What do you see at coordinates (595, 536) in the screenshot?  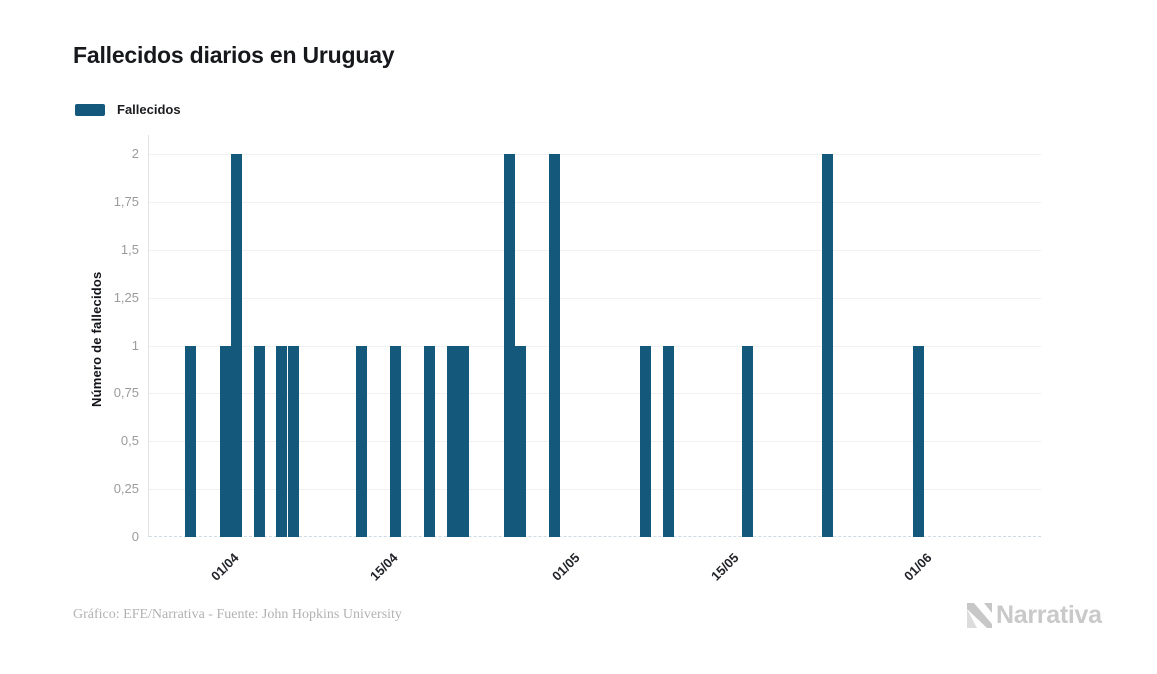 I see `x-axis-baseline` at bounding box center [595, 536].